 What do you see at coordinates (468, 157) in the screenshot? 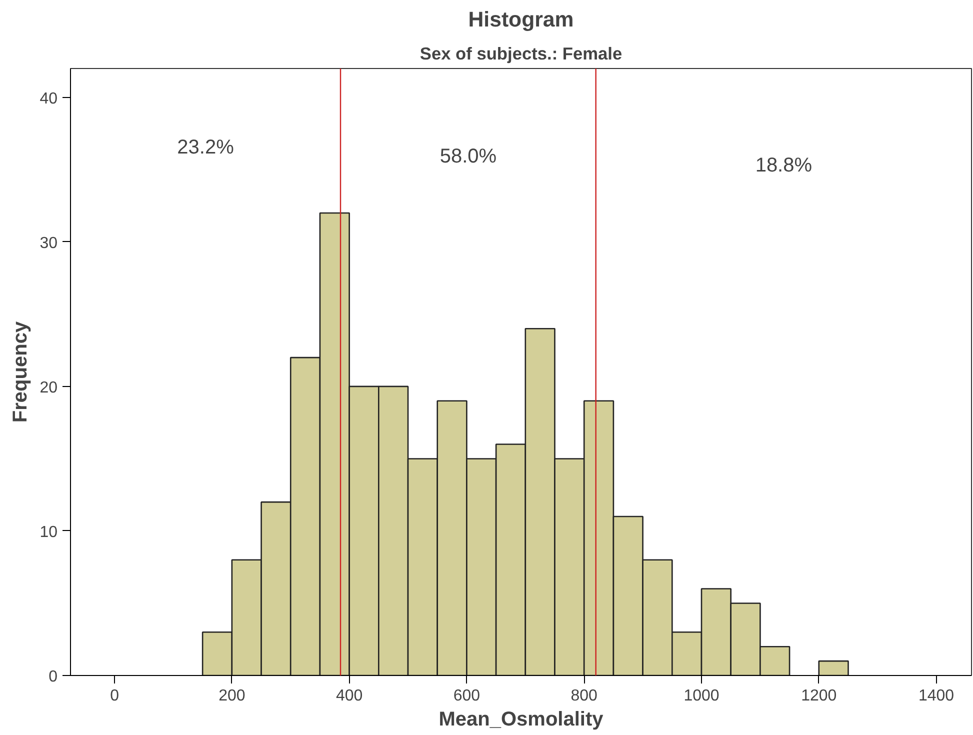
I see `annotation: 58.0%` at bounding box center [468, 157].